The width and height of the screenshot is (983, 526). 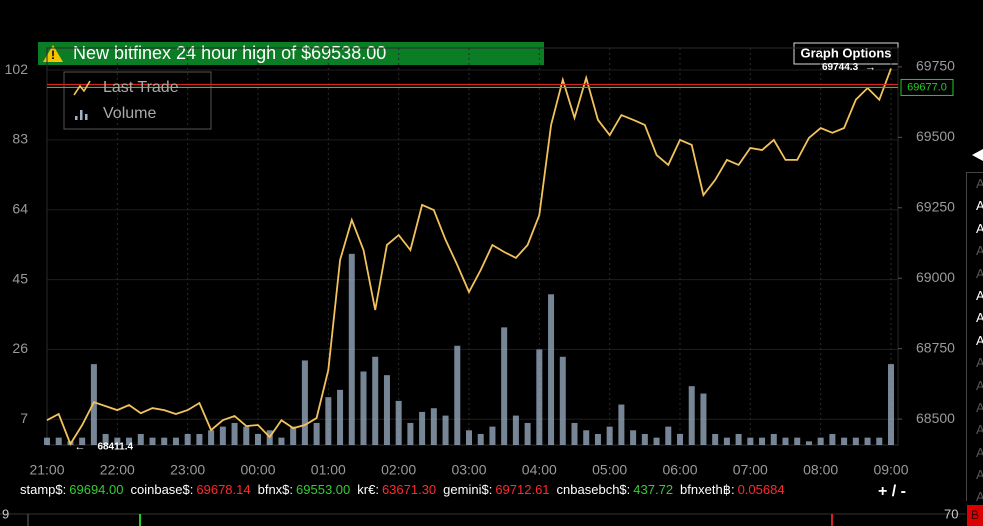 What do you see at coordinates (653, 489) in the screenshot?
I see `ticker-price: 437.72` at bounding box center [653, 489].